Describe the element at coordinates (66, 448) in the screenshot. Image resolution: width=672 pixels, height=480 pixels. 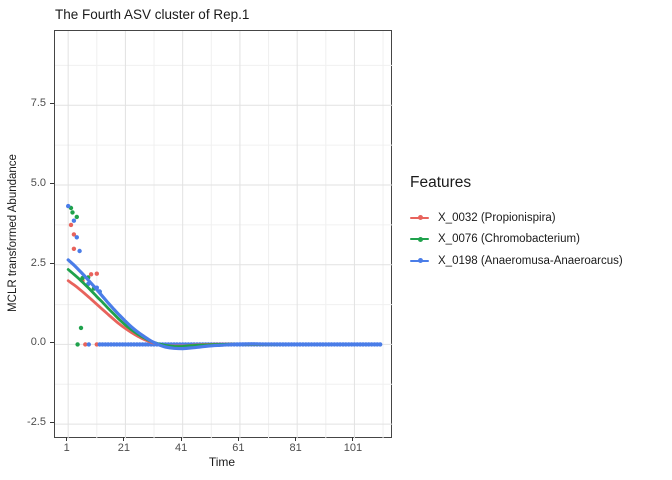
I see `x-tick-label: 1` at that location.